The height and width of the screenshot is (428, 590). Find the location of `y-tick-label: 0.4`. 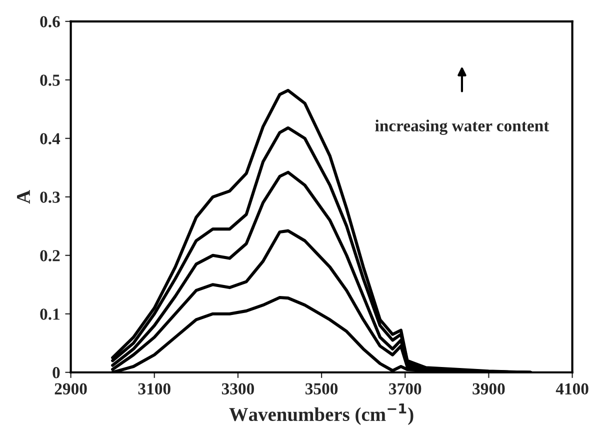

y-tick-label: 0.4 is located at coordinates (50, 138).